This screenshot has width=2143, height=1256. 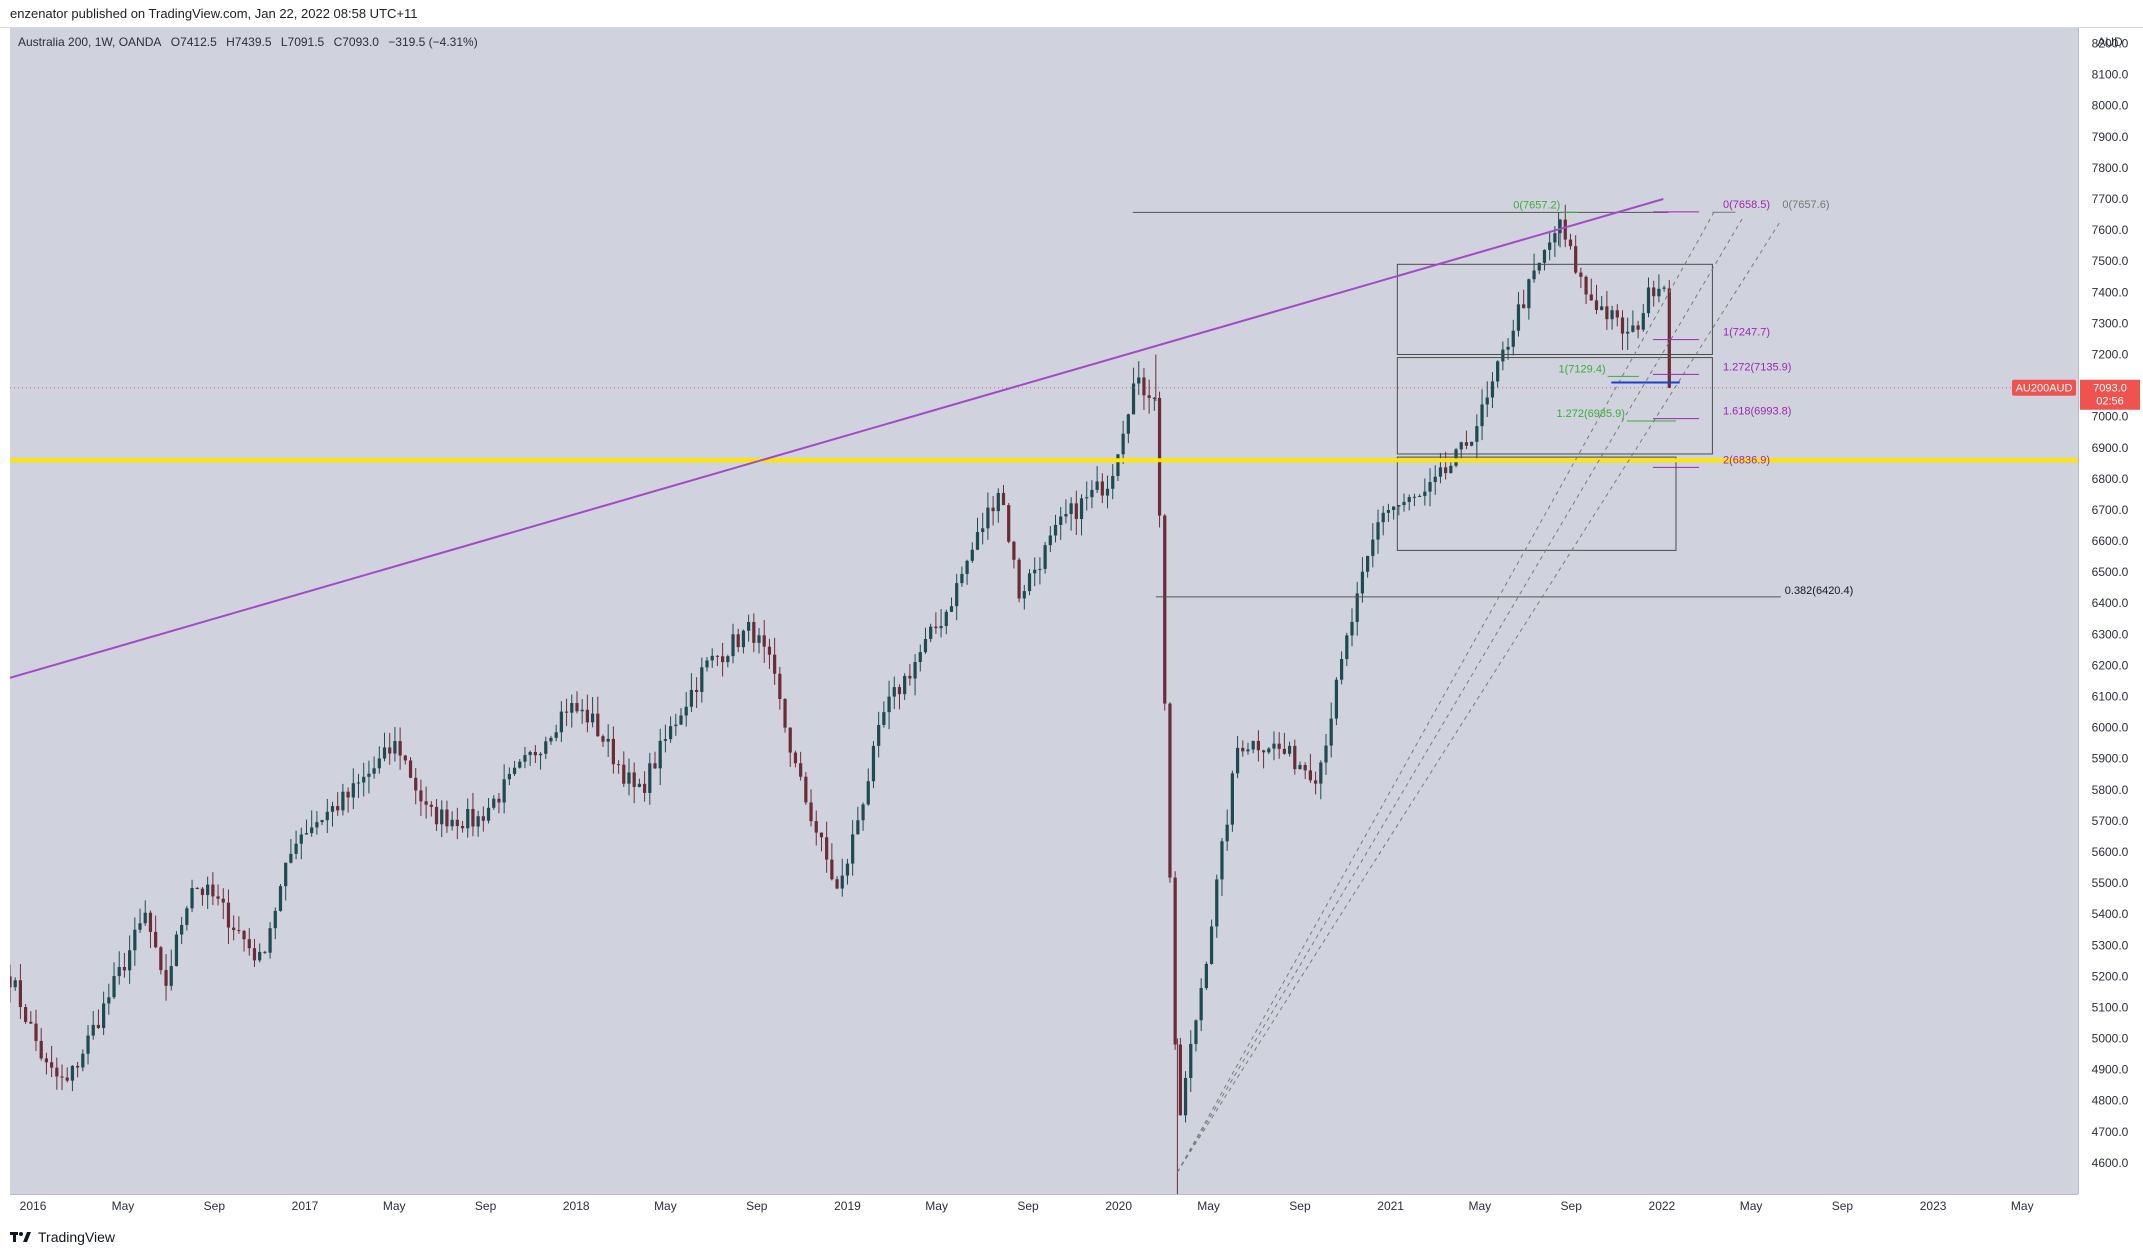 What do you see at coordinates (2110, 914) in the screenshot?
I see `price-tick-label: 5400.0` at bounding box center [2110, 914].